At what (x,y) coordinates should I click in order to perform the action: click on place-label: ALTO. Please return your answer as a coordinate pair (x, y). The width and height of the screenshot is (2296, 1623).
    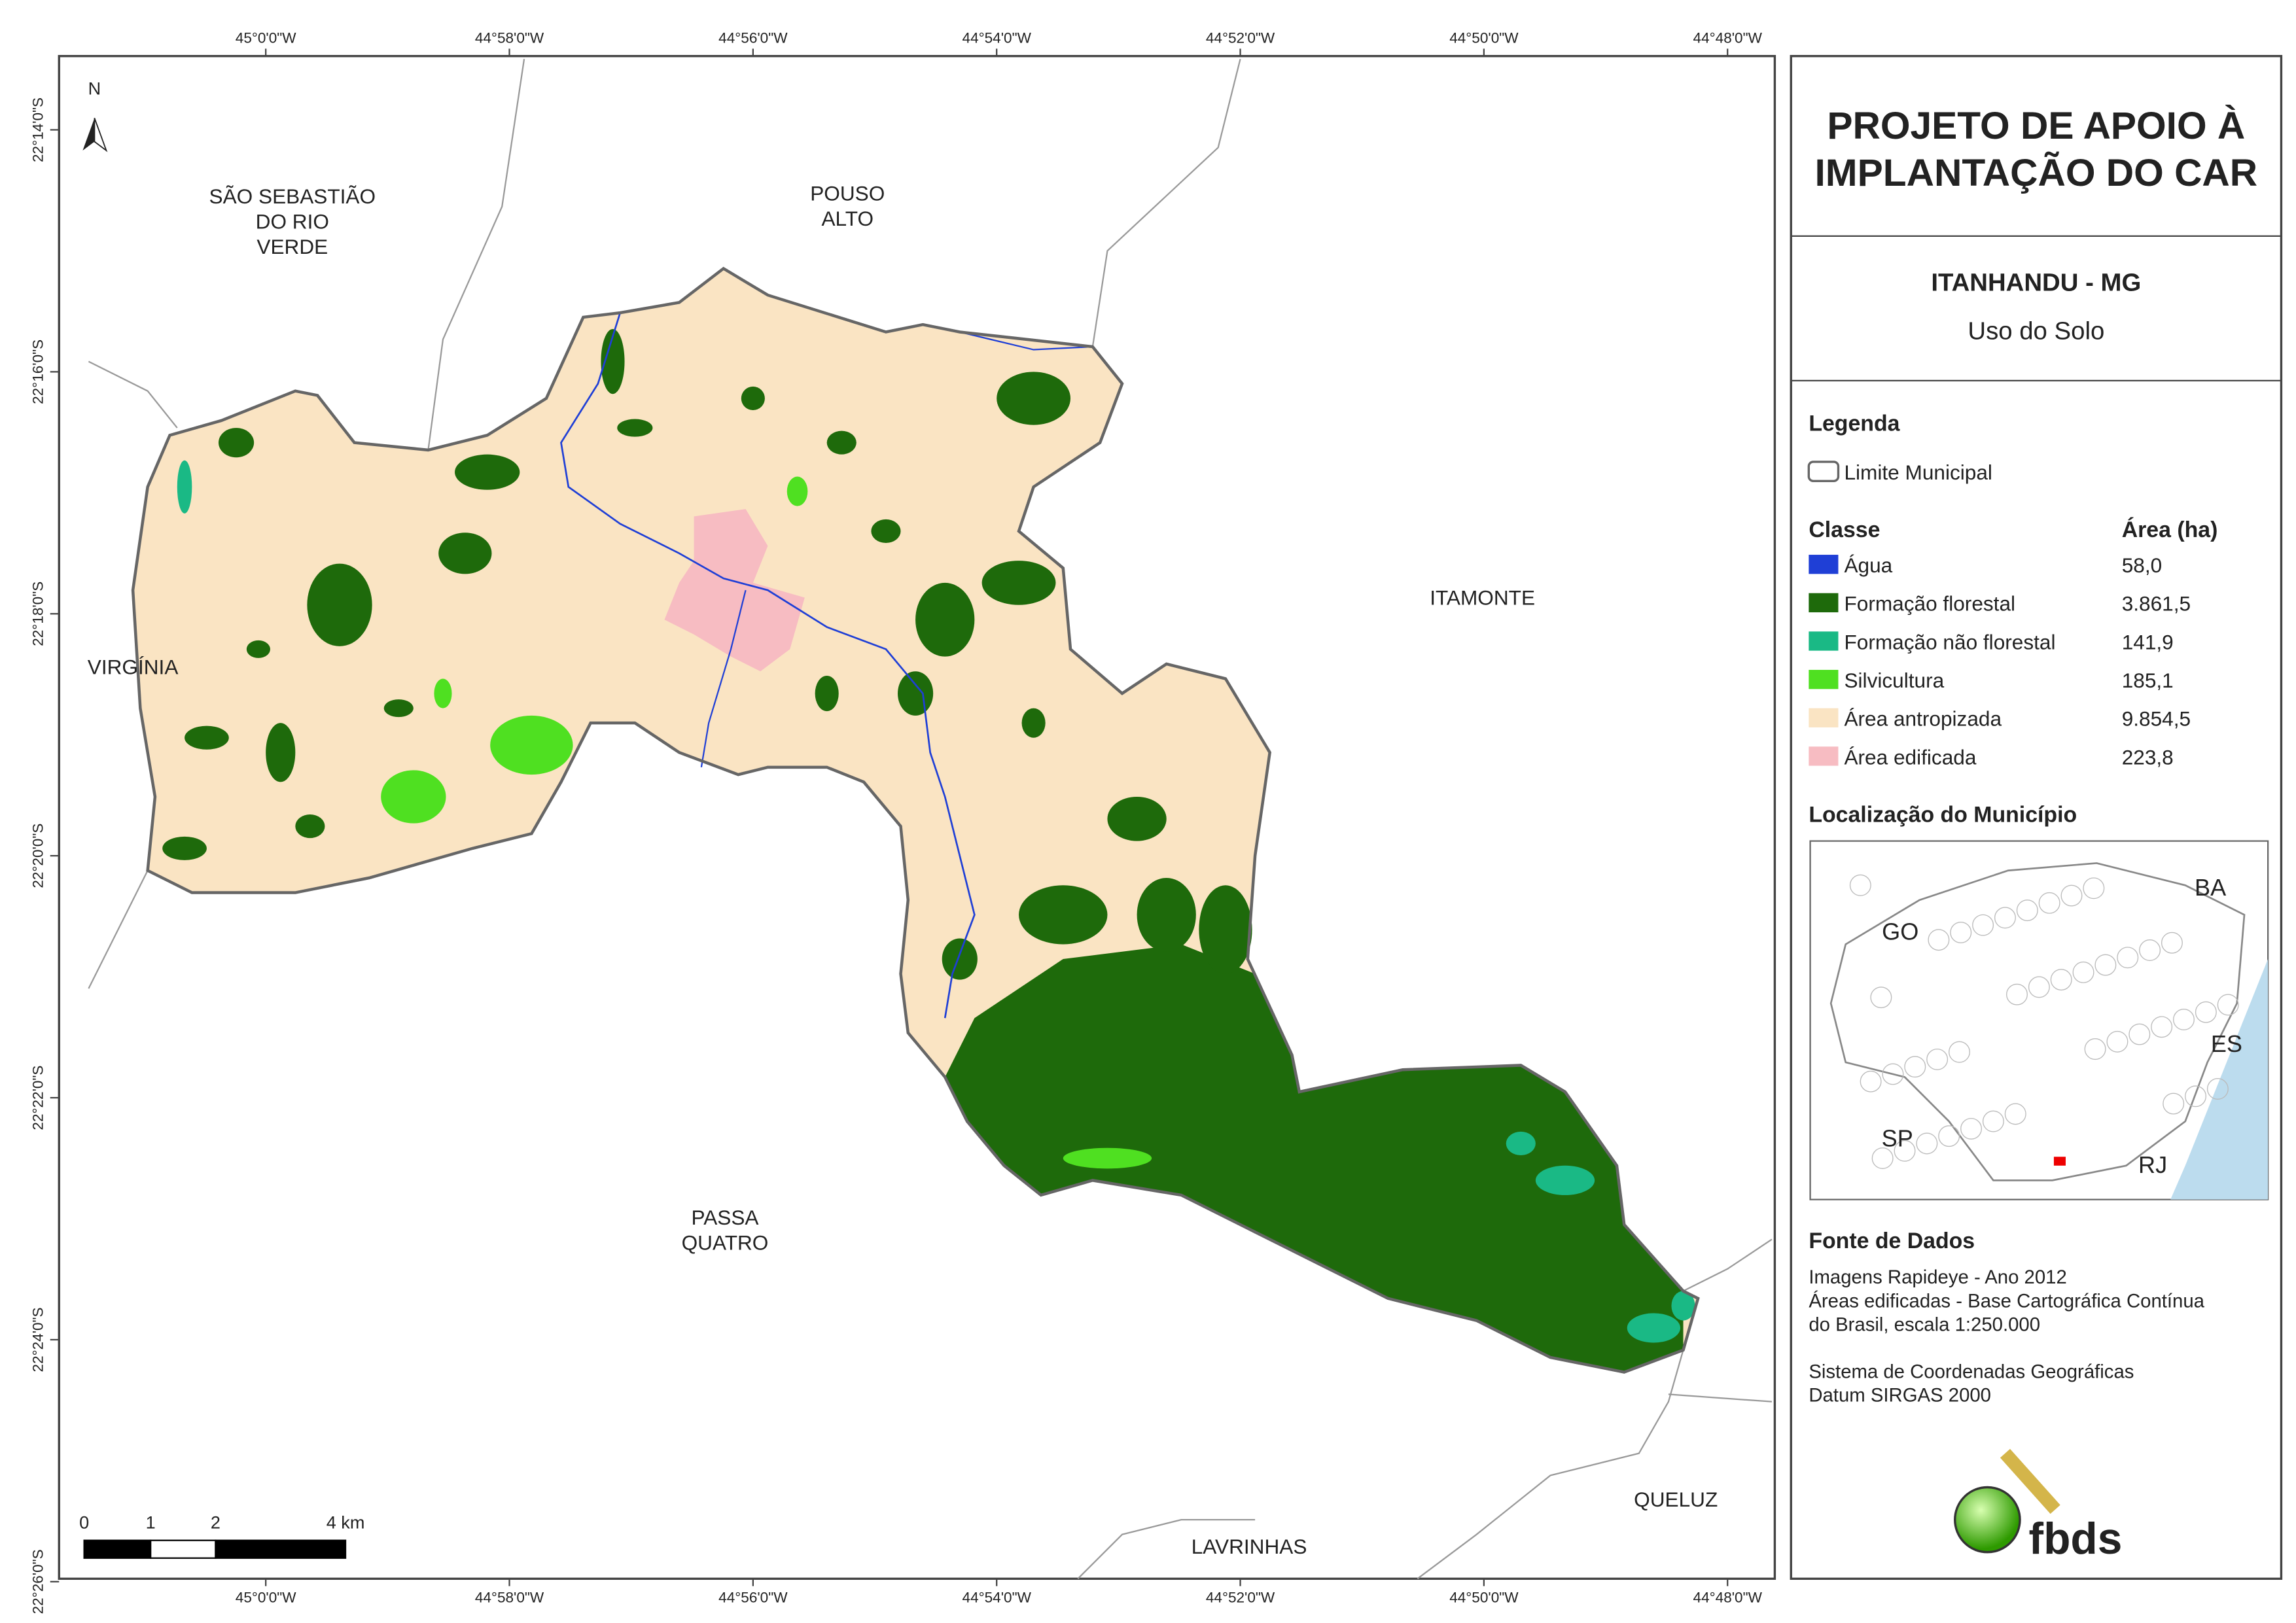
    Looking at the image, I should click on (847, 219).